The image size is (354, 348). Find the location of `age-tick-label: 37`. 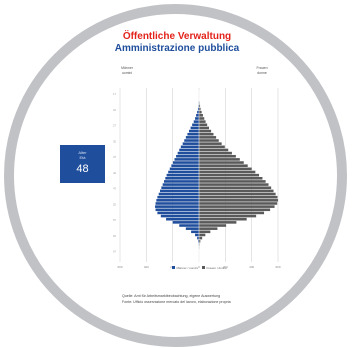

age-tick-label: 37 is located at coordinates (114, 157).